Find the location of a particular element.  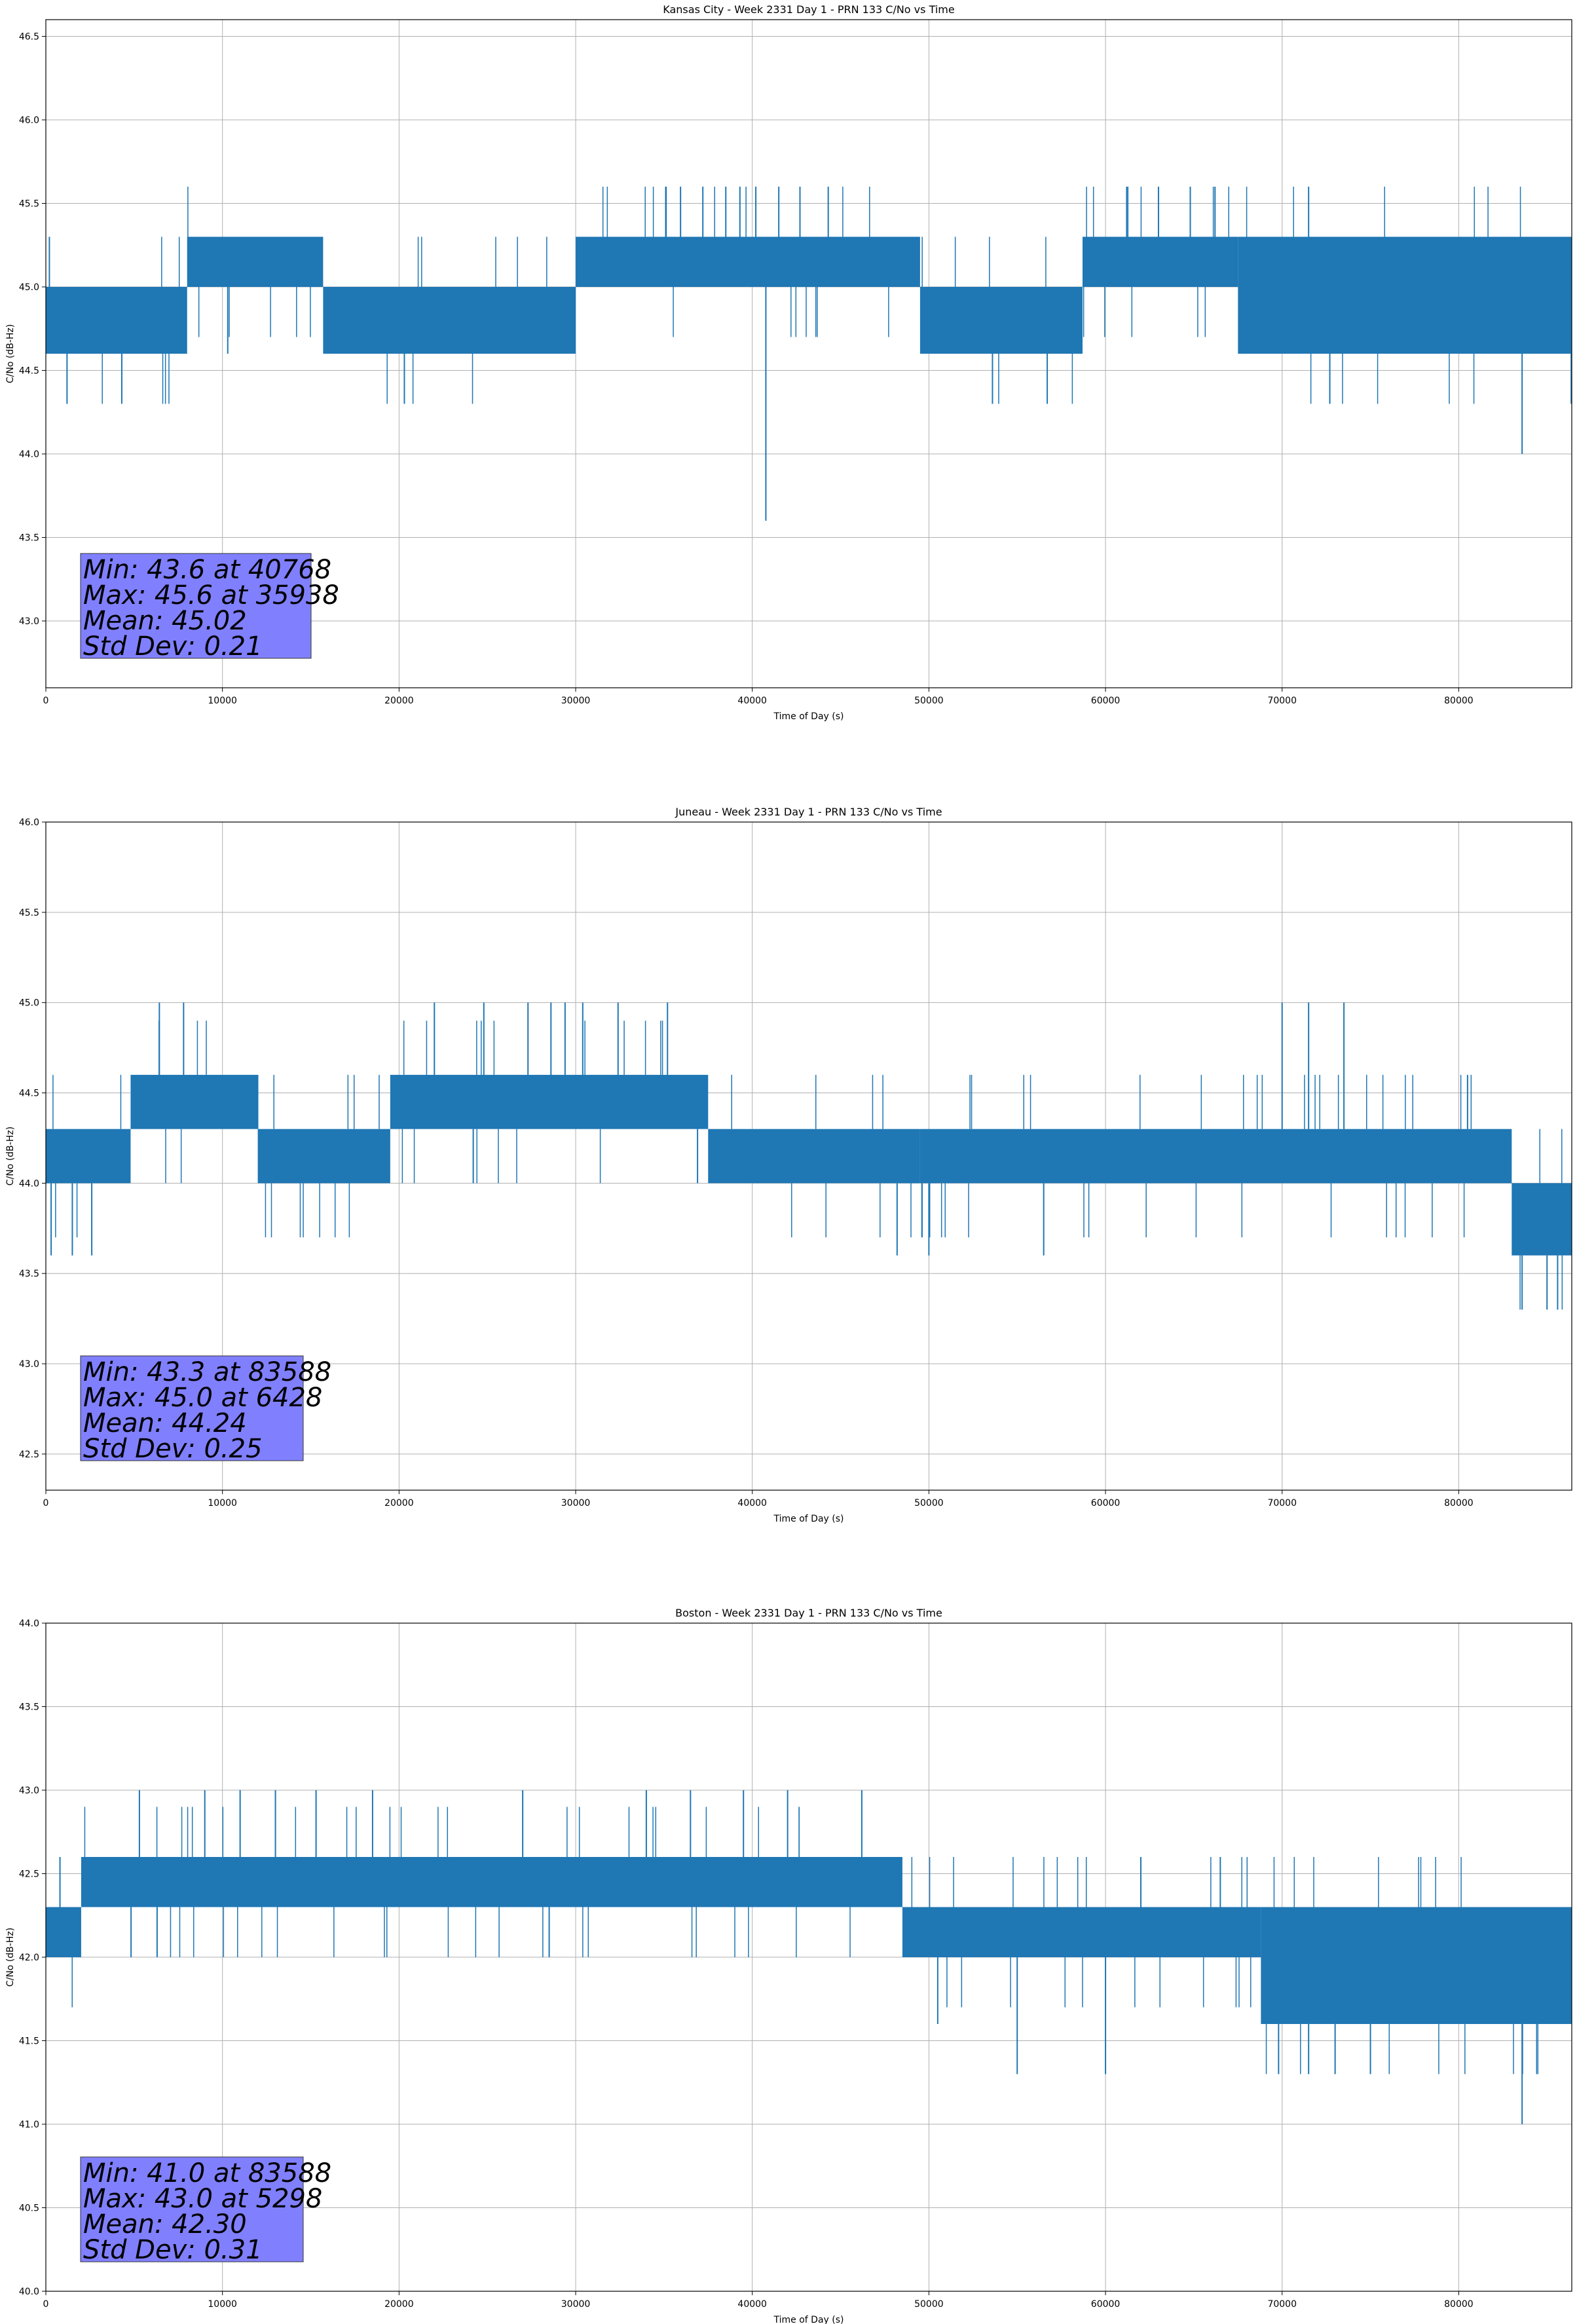

y-tick-label: 41.0 is located at coordinates (29, 2125).